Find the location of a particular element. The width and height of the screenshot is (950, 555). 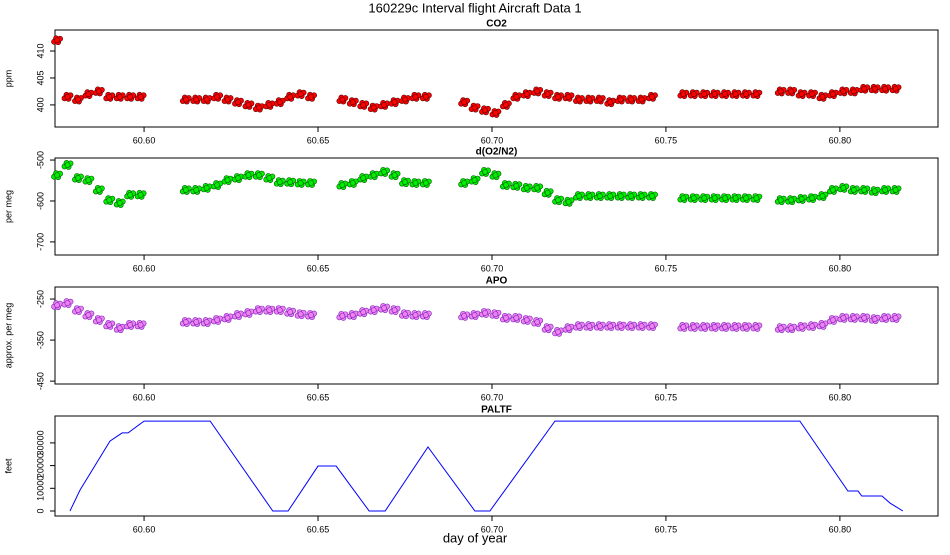

page-title: 160229c Interval flight Aircraft Data 1 is located at coordinates (474, 7).